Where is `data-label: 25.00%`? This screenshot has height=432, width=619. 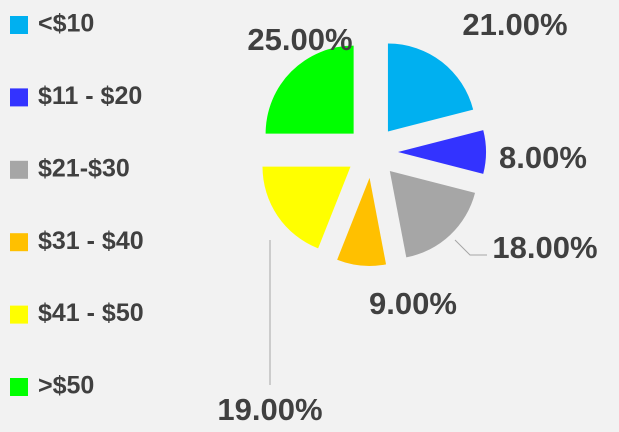
data-label: 25.00% is located at coordinates (299, 39).